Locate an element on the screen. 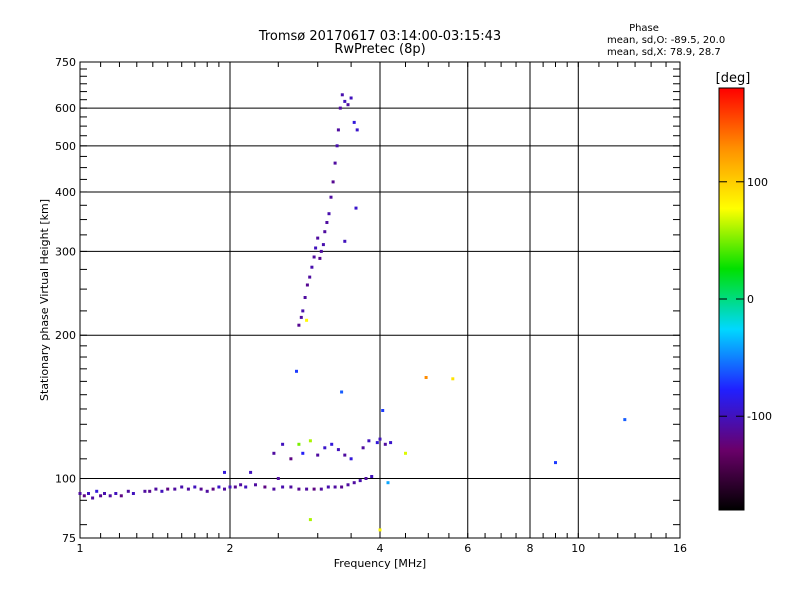 The width and height of the screenshot is (800, 600). y-tick-label: 600 is located at coordinates (65, 108).